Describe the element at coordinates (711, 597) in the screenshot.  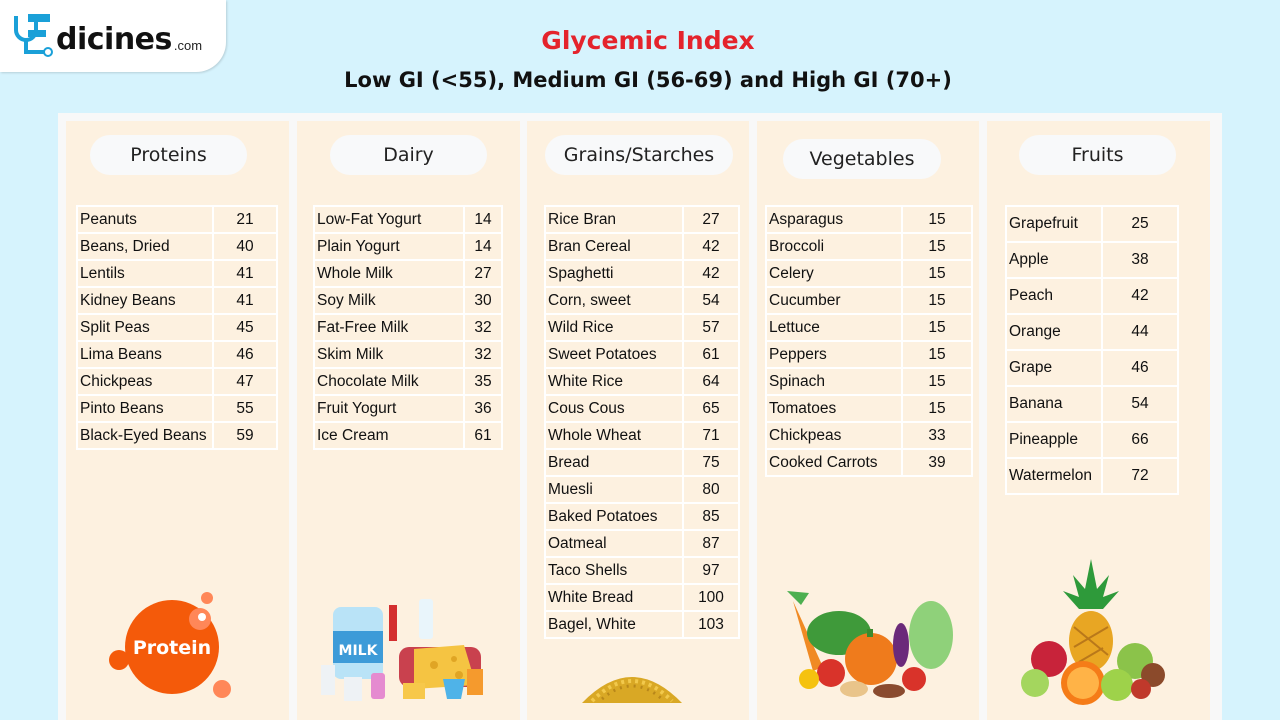
I see `gi-value-cell: 100` at that location.